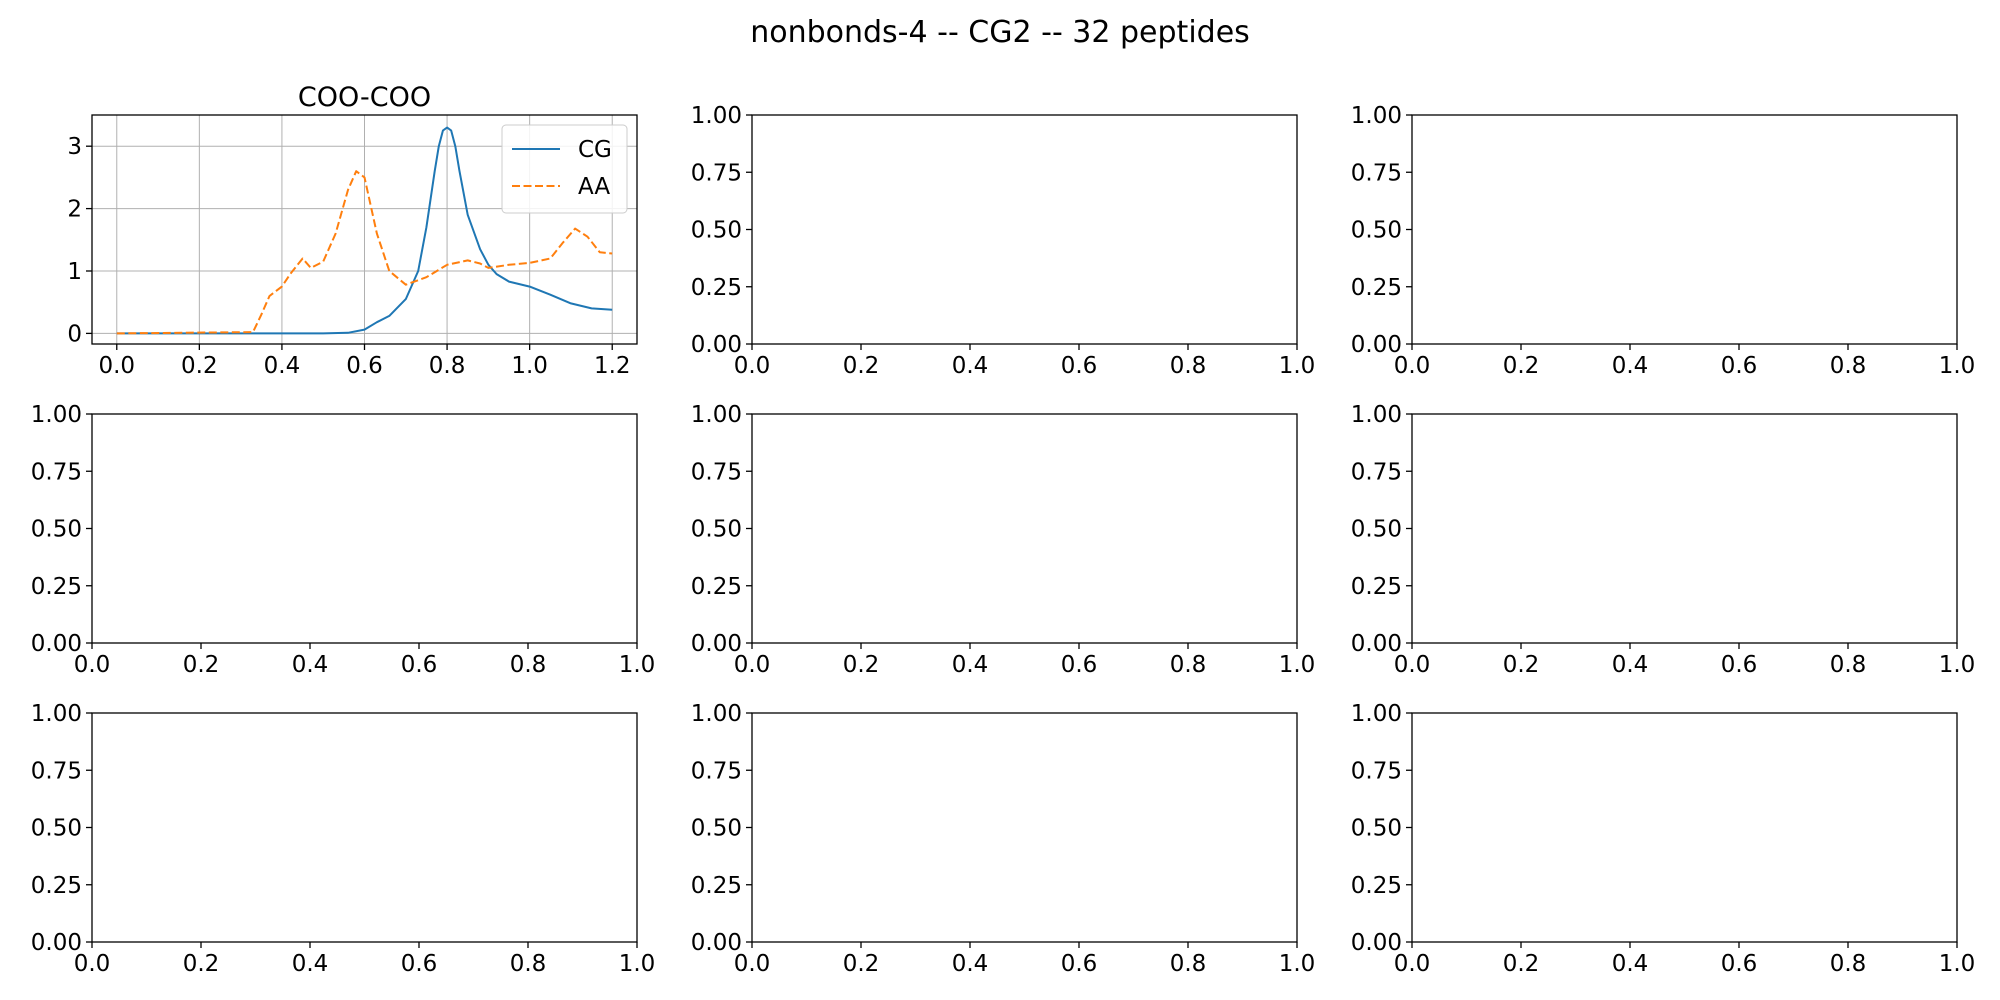 The image size is (2000, 1000). What do you see at coordinates (364, 252) in the screenshot?
I see `series-line-aa` at bounding box center [364, 252].